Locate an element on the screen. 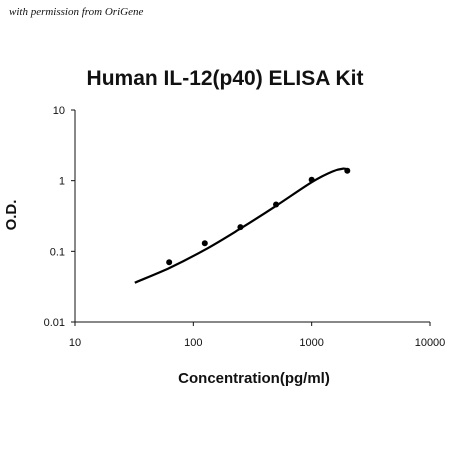  data-points is located at coordinates (258, 216).